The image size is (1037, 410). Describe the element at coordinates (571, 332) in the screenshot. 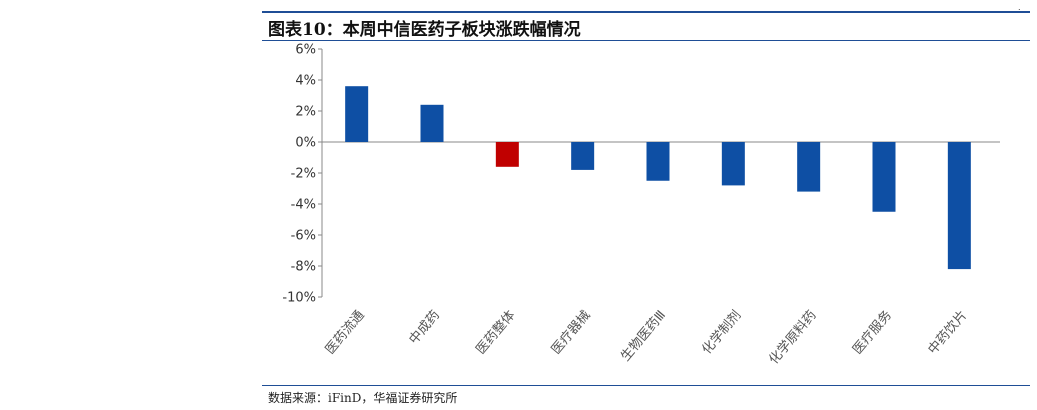

I see `x-category-label: 医疗器械` at that location.